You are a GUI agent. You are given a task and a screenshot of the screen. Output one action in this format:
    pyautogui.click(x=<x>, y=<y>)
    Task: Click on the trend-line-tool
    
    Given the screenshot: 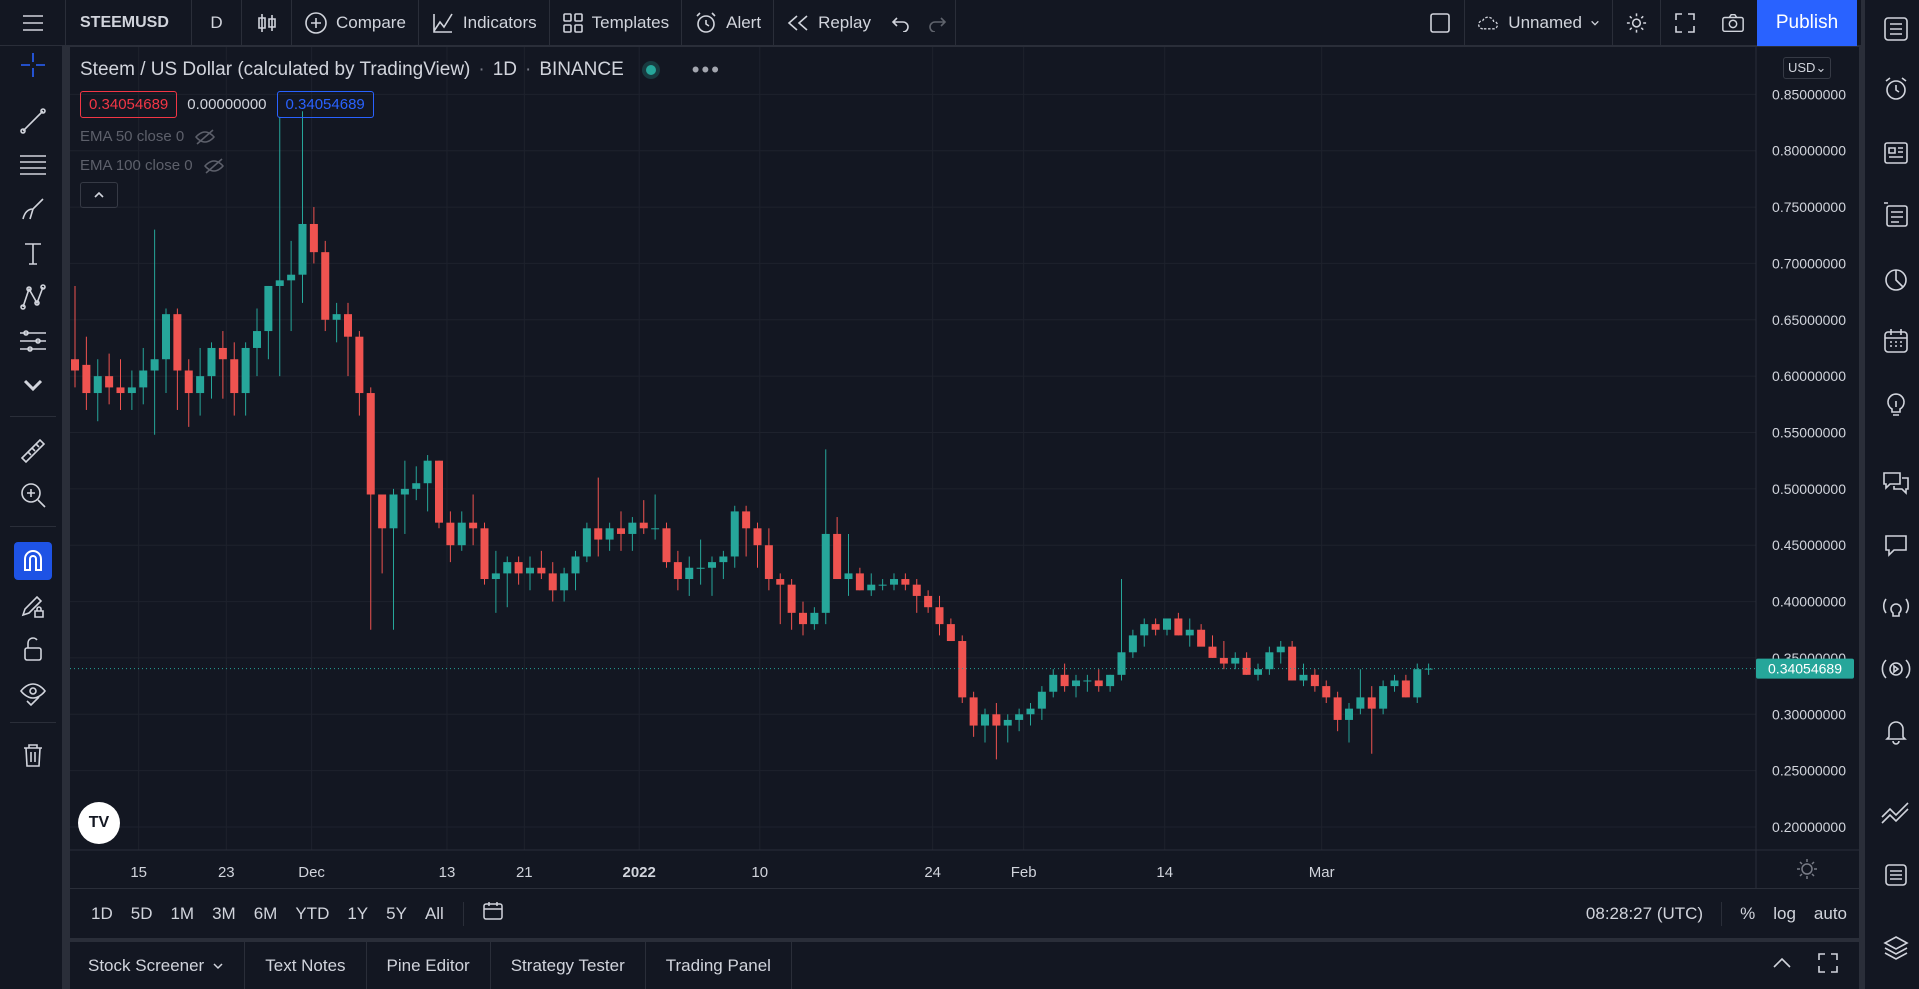 What is the action you would take?
    pyautogui.click(x=33, y=121)
    